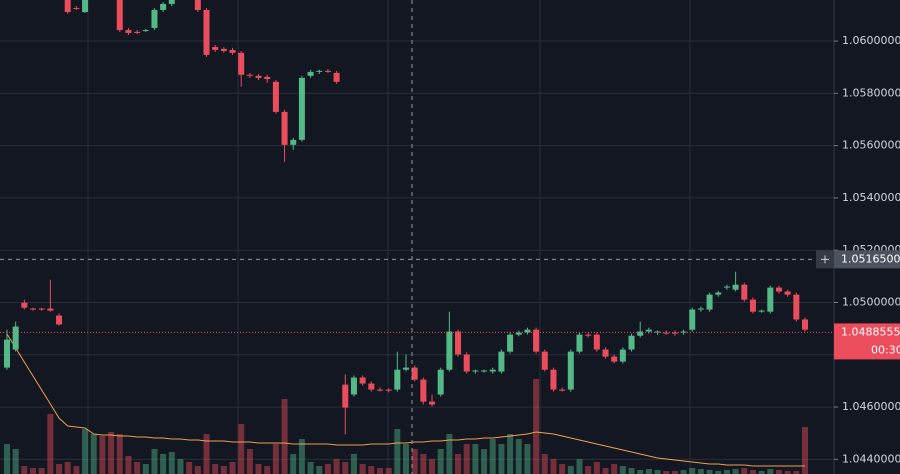  I want to click on y-tick-label: 1.05800000, so click(871, 92).